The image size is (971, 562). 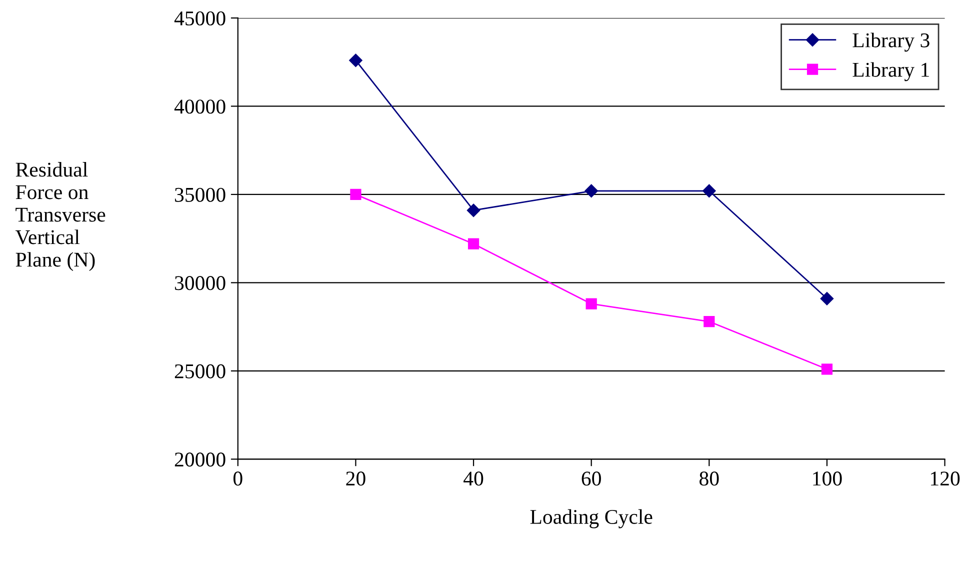 I want to click on legend-label: Library 3, so click(x=891, y=42).